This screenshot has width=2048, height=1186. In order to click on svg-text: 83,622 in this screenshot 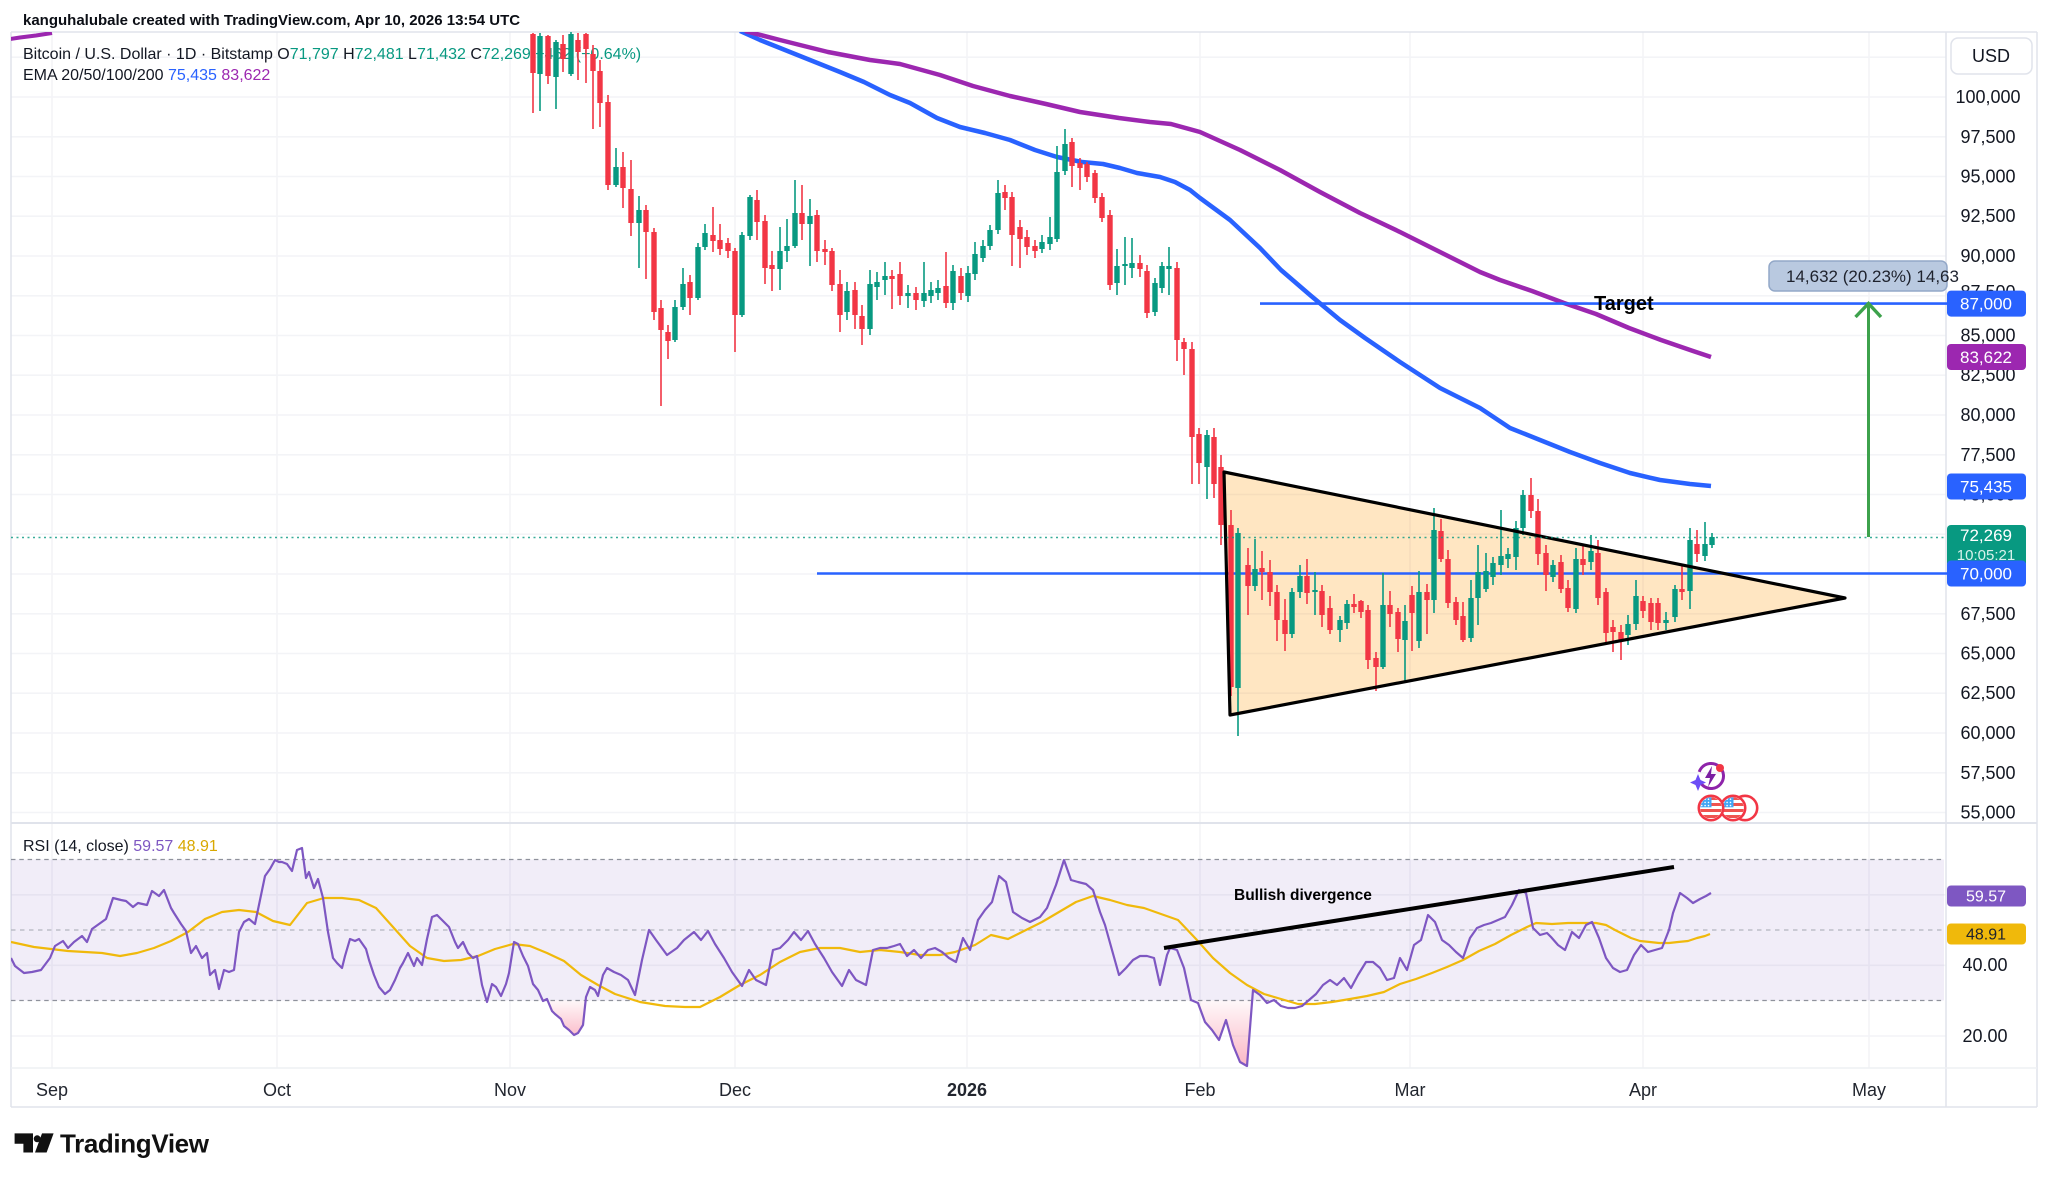, I will do `click(1986, 357)`.